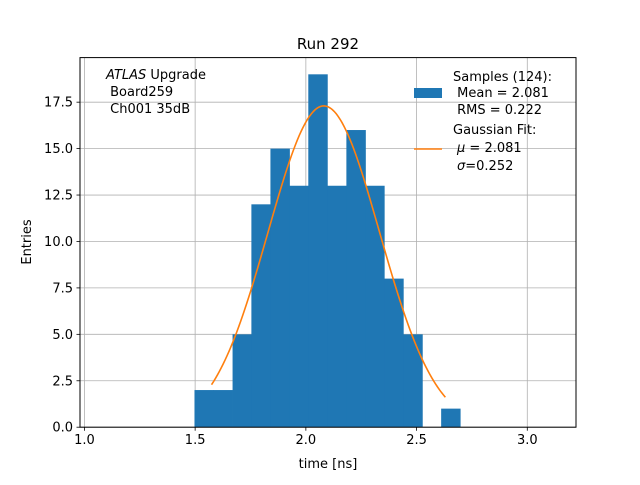 Image resolution: width=640 pixels, height=485 pixels. I want to click on legend-fit-title: Gaussian Fit:, so click(494, 130).